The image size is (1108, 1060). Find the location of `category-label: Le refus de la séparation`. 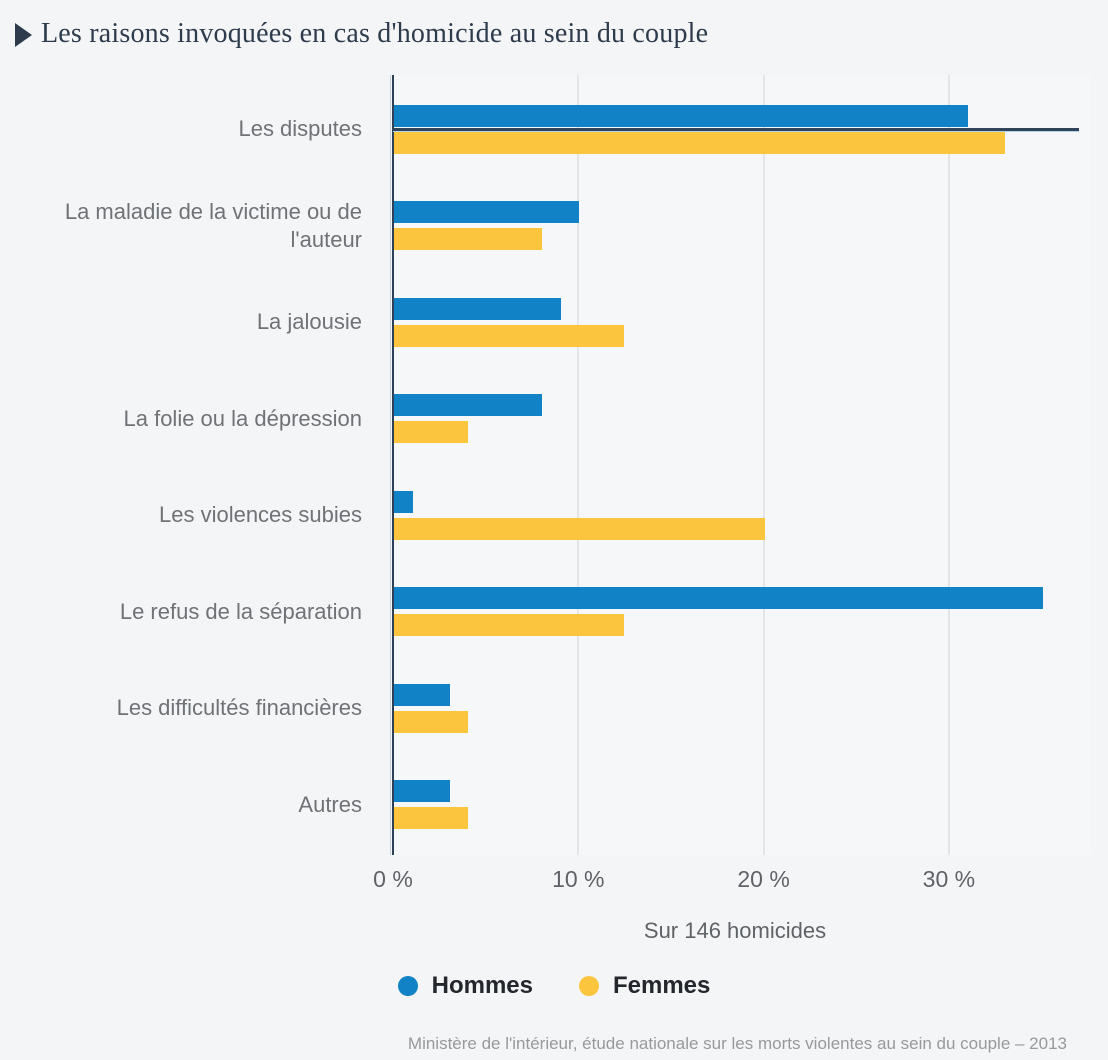

category-label: Le refus de la séparation is located at coordinates (240, 611).